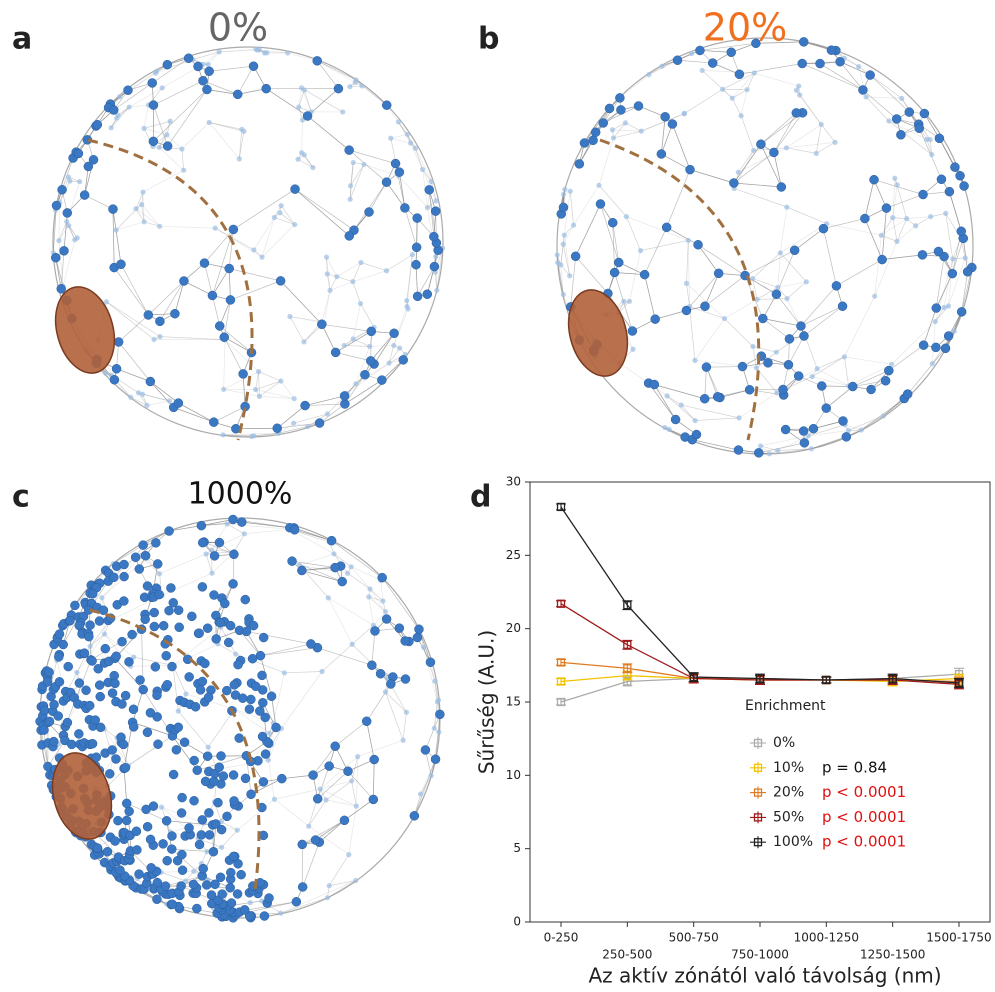 Image resolution: width=995 pixels, height=992 pixels. I want to click on x-tick-label: 750-1000, so click(760, 955).